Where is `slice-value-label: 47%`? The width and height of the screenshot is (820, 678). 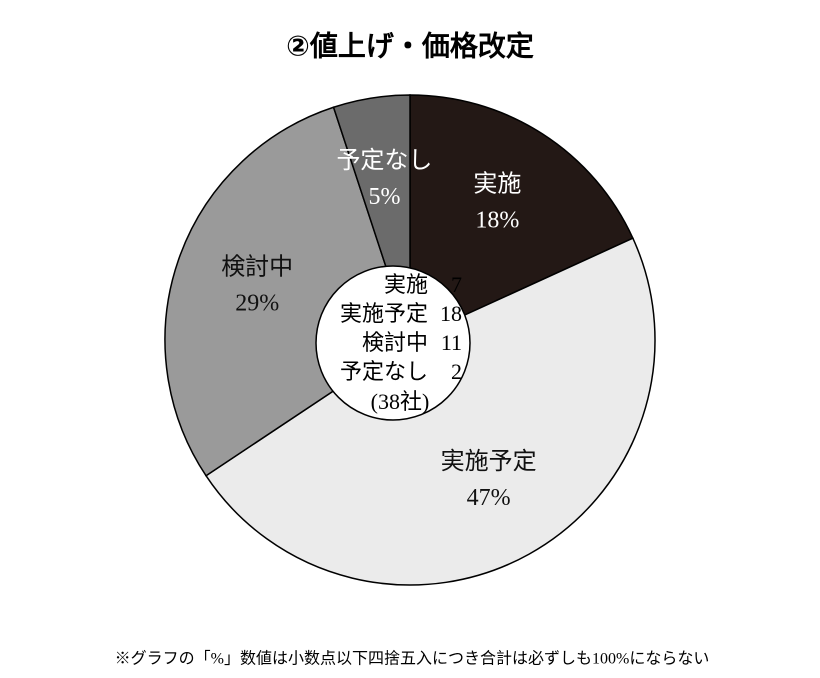 slice-value-label: 47% is located at coordinates (489, 498).